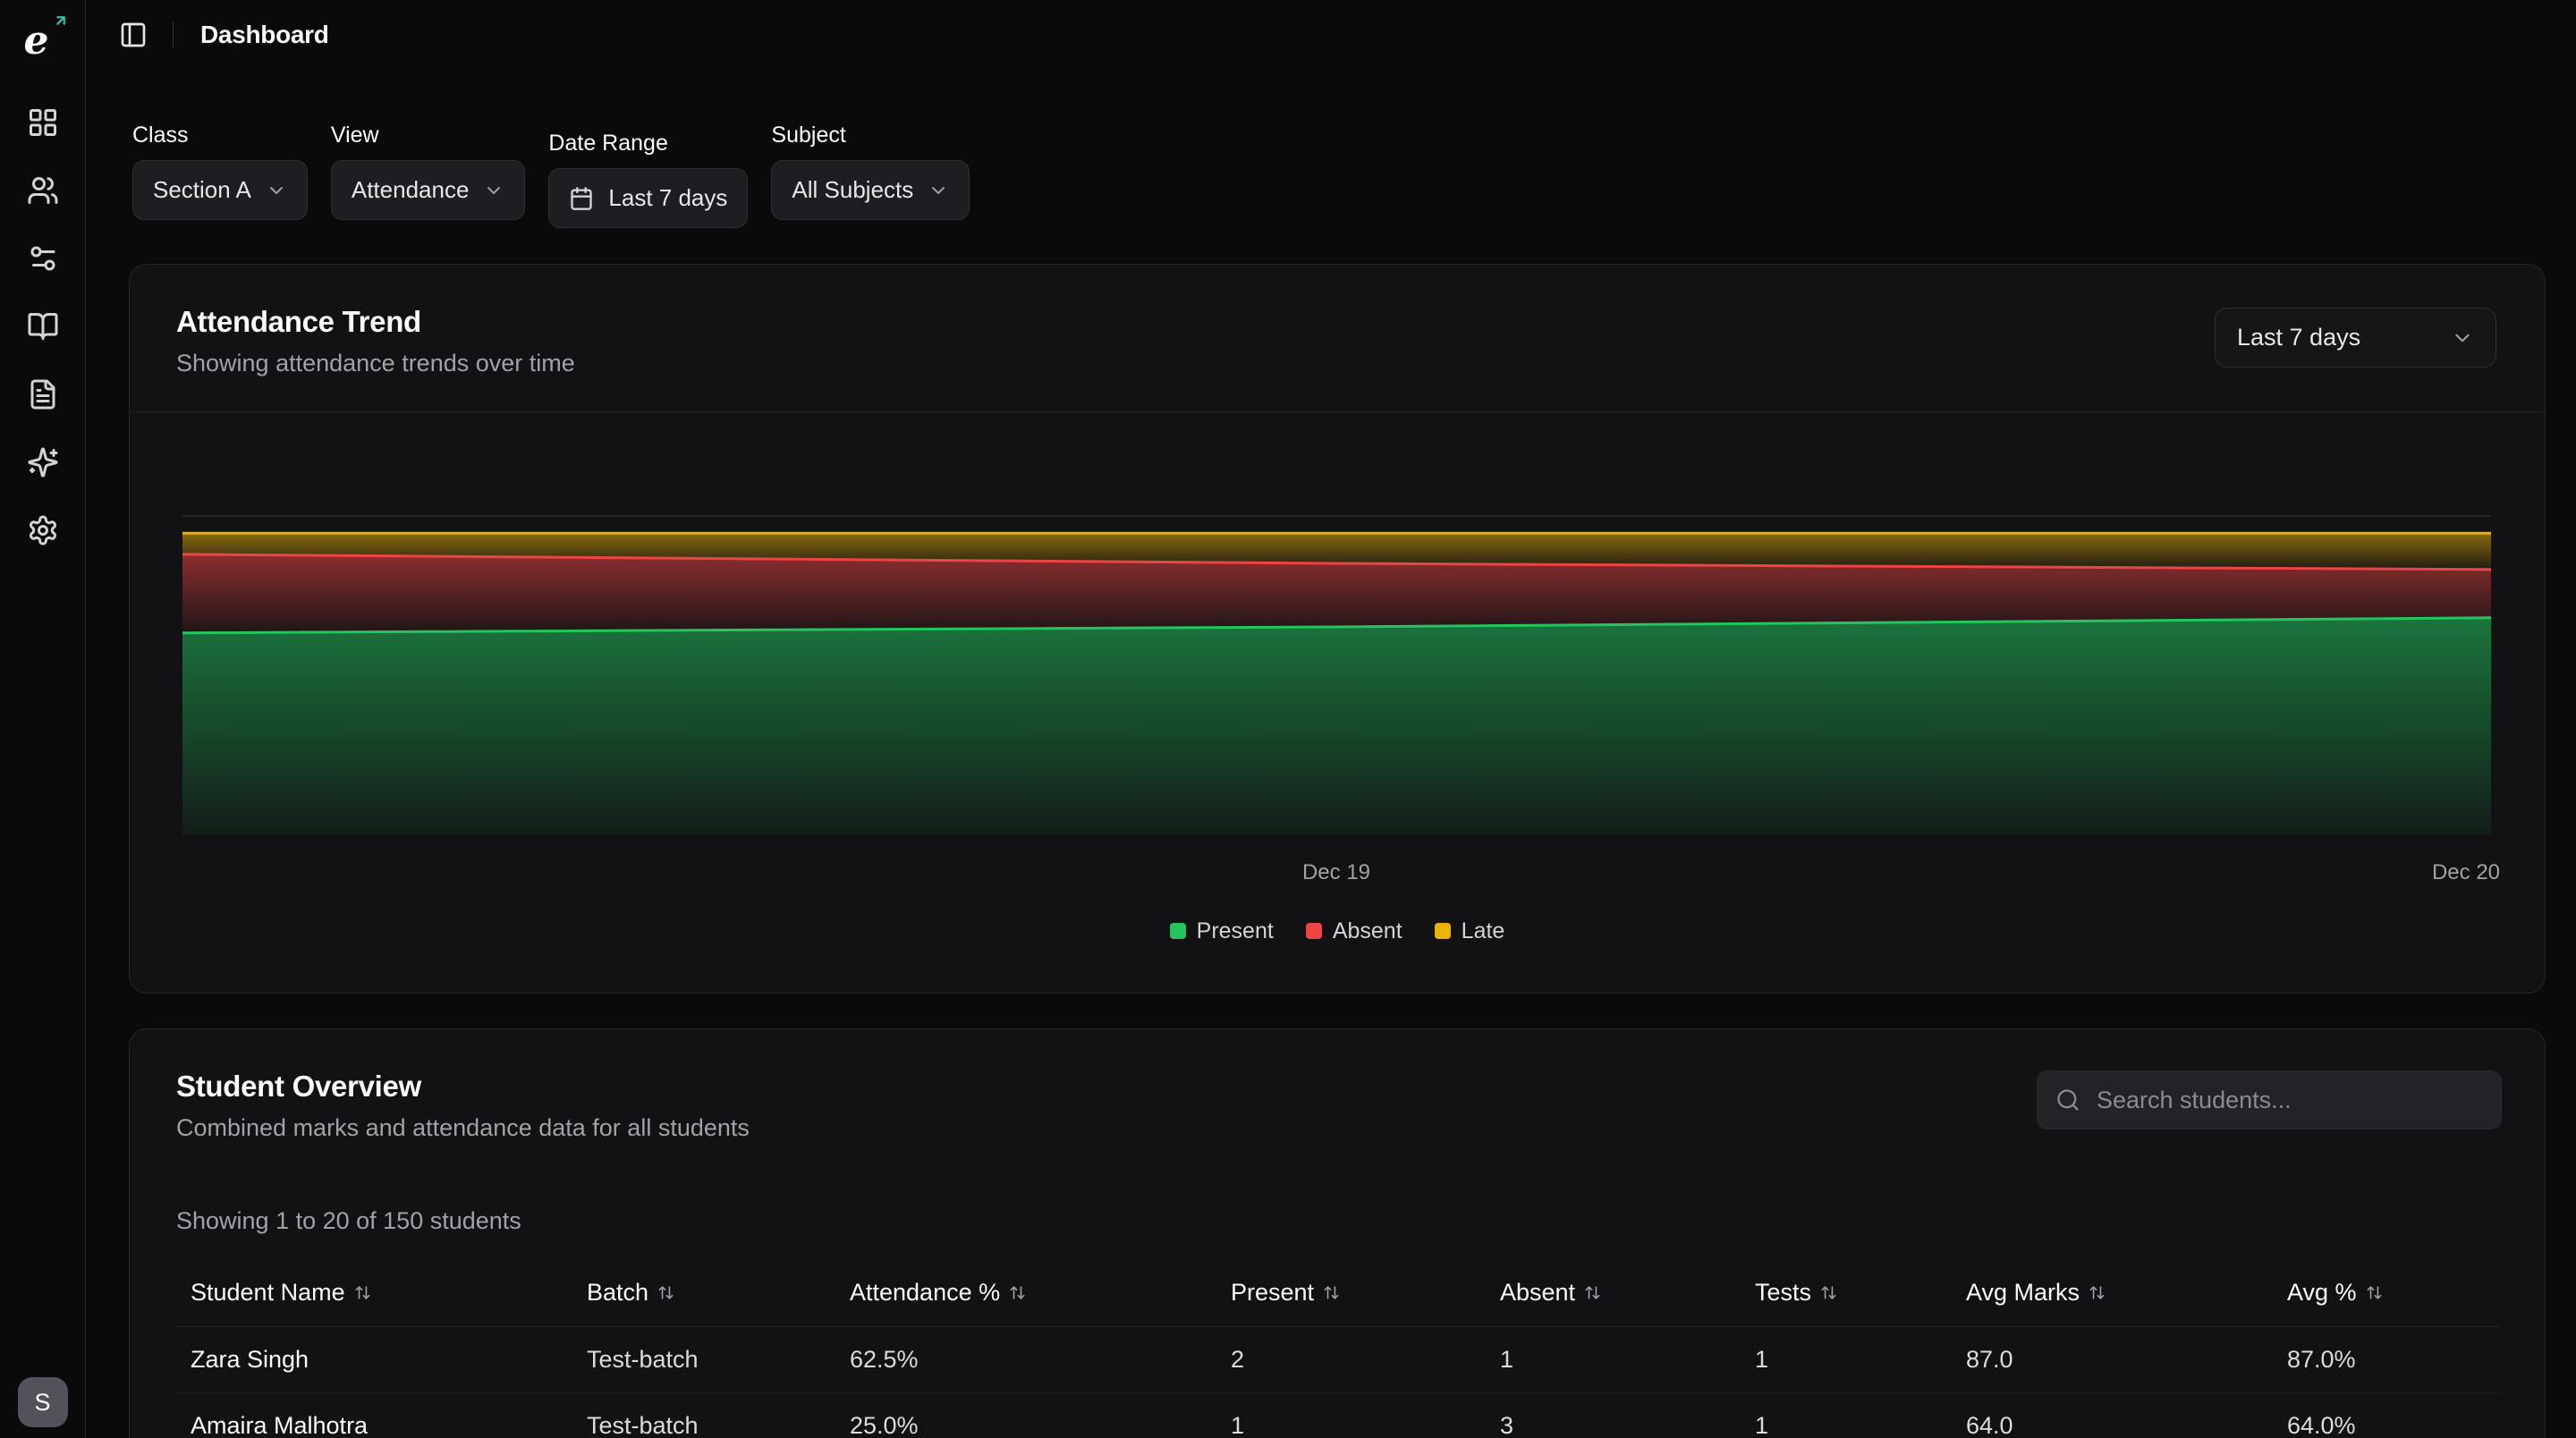 The width and height of the screenshot is (2576, 1438). I want to click on arrow-up-right-icon, so click(60, 20).